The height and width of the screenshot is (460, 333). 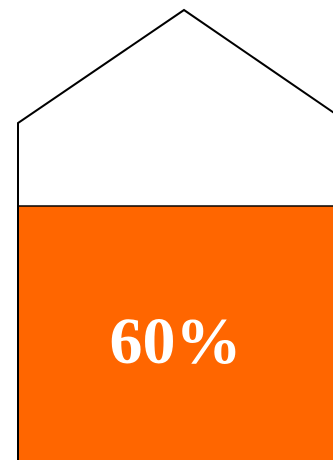 I want to click on level-percent-label: 60%, so click(x=175, y=341).